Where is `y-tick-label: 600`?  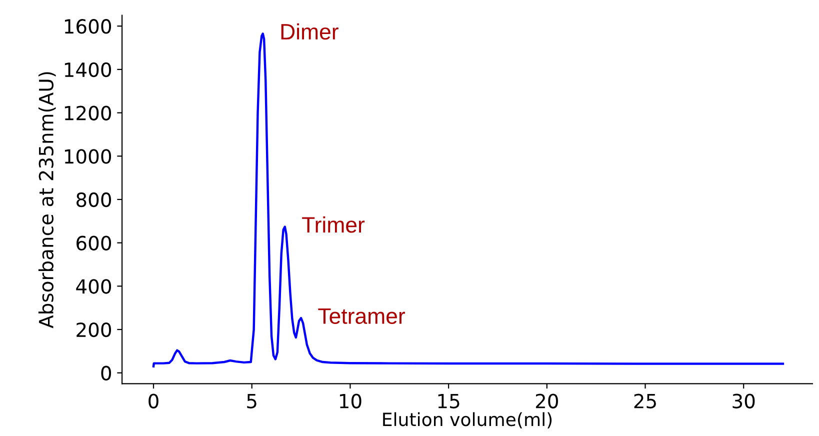 y-tick-label: 600 is located at coordinates (94, 243).